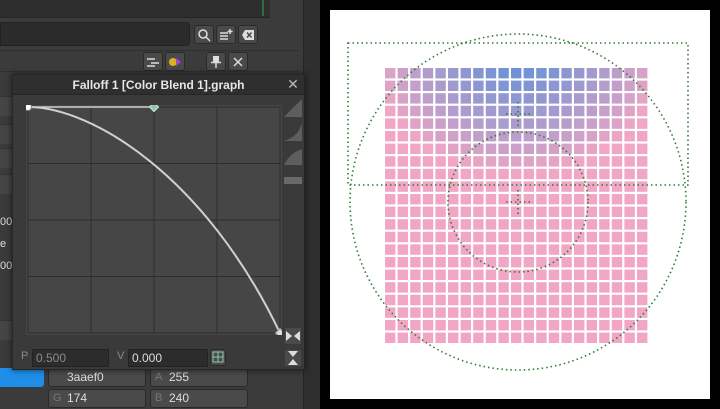 This screenshot has width=720, height=409. What do you see at coordinates (293, 358) in the screenshot?
I see `mirror-vertical-button` at bounding box center [293, 358].